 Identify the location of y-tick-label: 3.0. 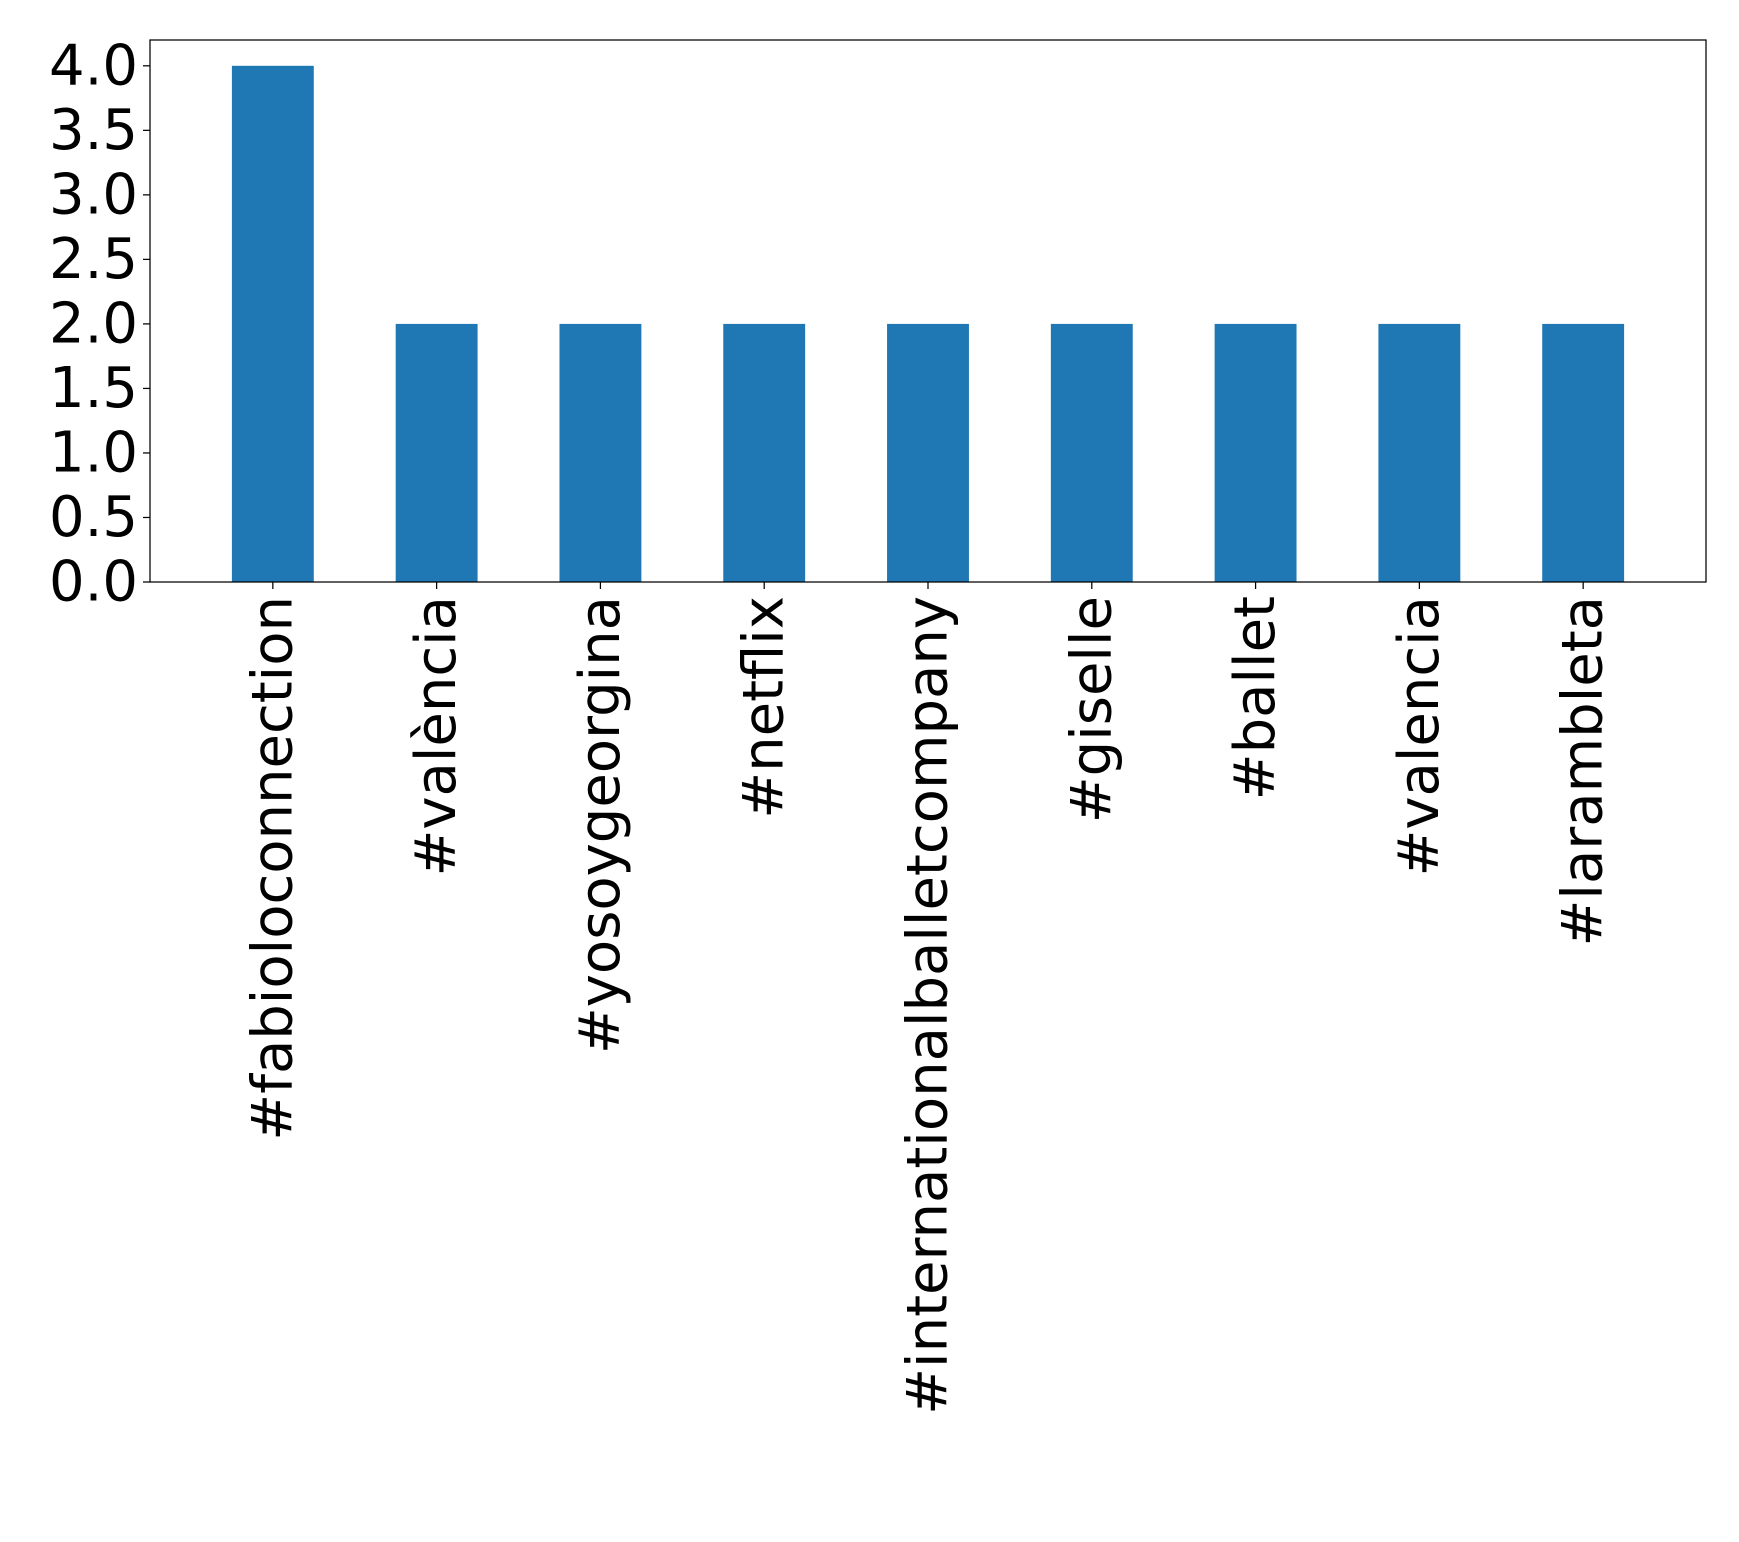
(93, 194).